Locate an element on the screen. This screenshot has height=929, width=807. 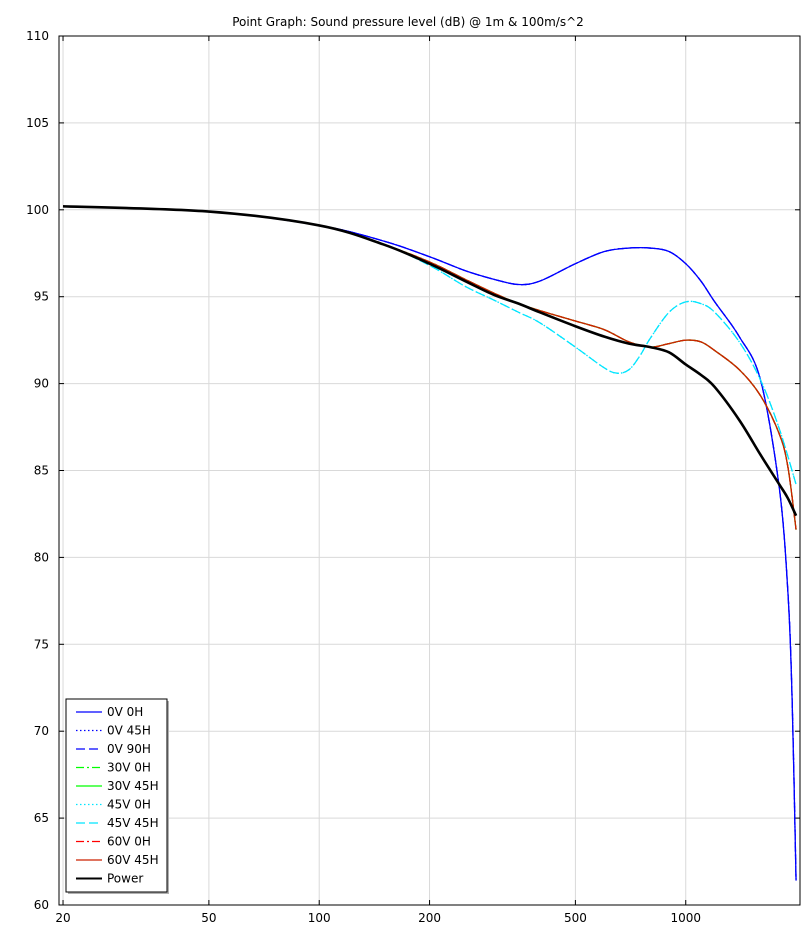
x-tick-label: 100 is located at coordinates (319, 918).